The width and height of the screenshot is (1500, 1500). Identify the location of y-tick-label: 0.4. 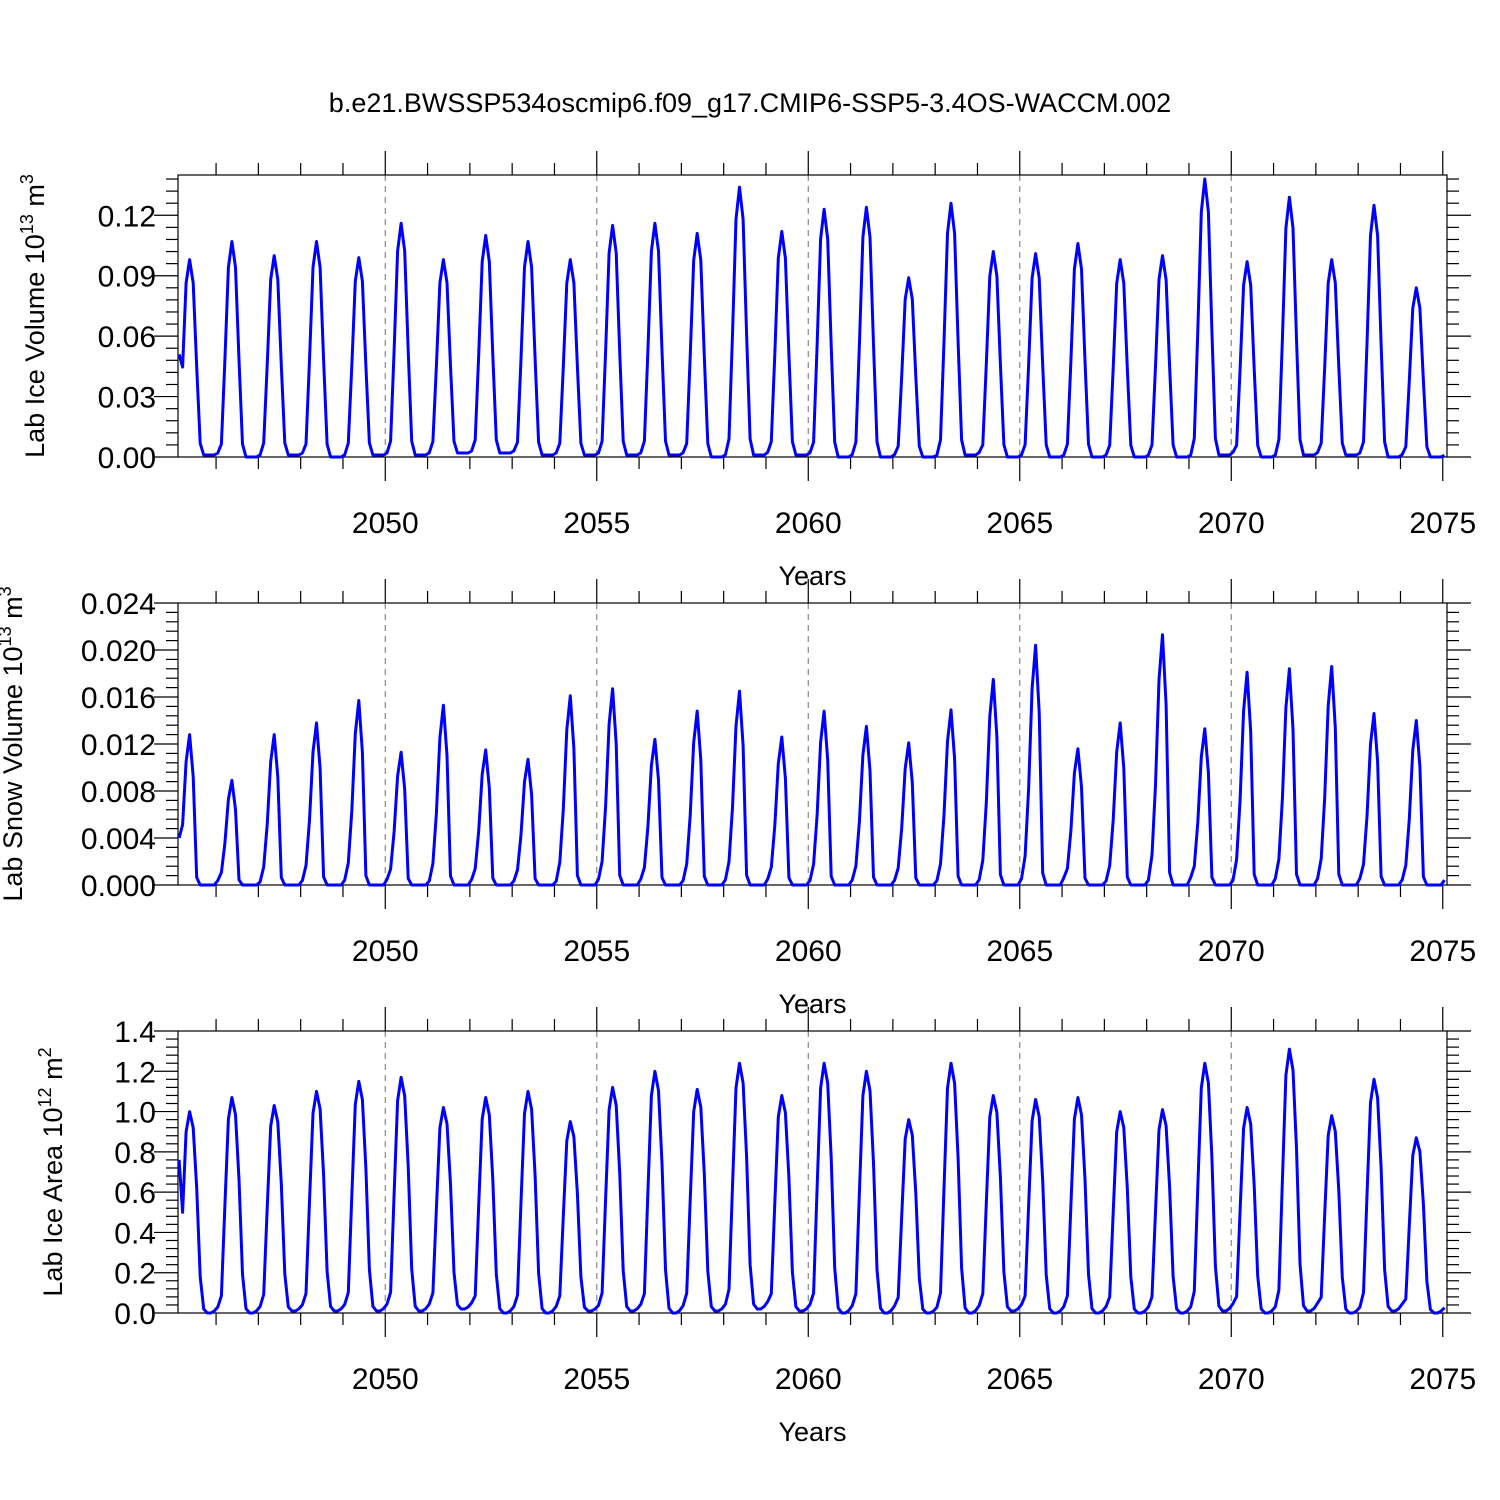
(135, 1233).